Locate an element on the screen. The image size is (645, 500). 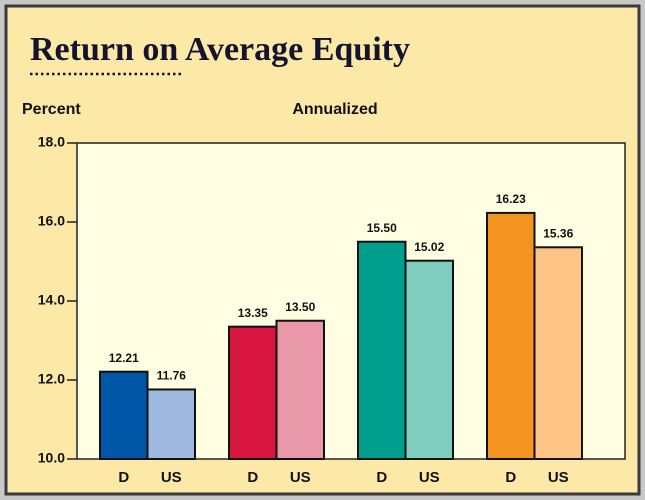
value-label: 12.21 is located at coordinates (124, 358).